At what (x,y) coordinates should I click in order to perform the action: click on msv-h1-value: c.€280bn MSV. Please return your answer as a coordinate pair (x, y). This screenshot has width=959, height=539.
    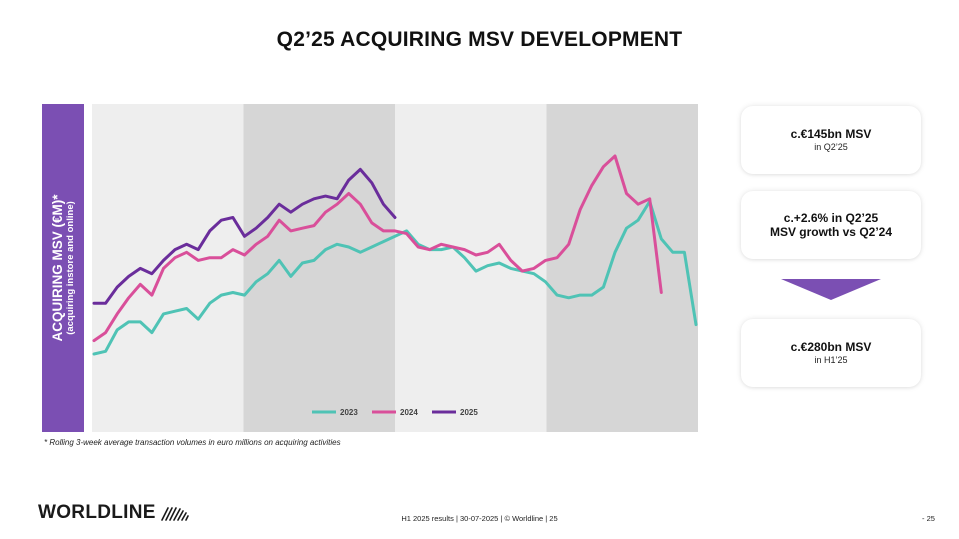
    Looking at the image, I should click on (831, 347).